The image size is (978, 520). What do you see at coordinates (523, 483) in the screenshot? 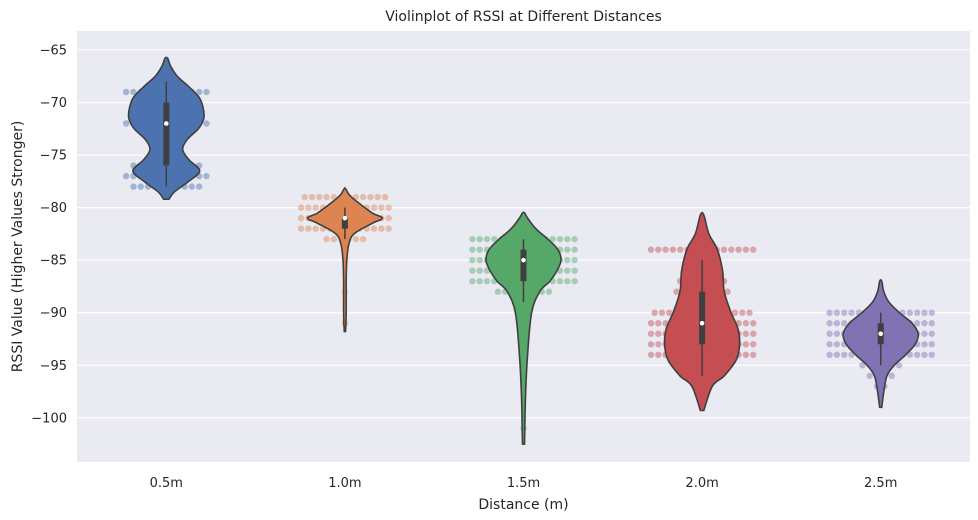
I see `x-tick-label: 1.5m` at bounding box center [523, 483].